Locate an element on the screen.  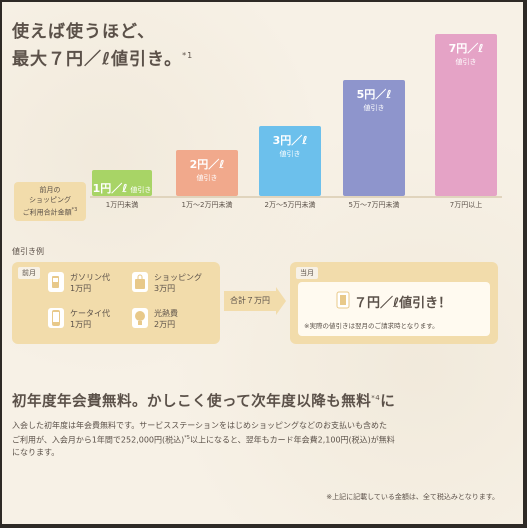
axis-label: 前月の ショッピング ご利用合計金額*3 is located at coordinates (50, 201).